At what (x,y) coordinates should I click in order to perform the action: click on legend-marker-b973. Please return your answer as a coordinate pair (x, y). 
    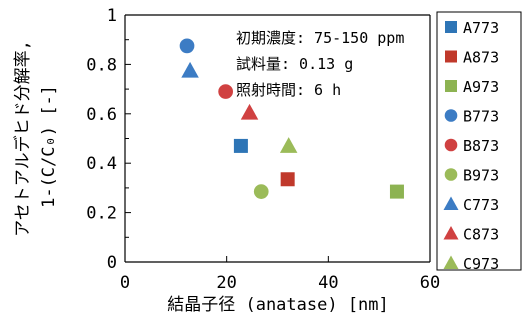
    Looking at the image, I should click on (451, 174).